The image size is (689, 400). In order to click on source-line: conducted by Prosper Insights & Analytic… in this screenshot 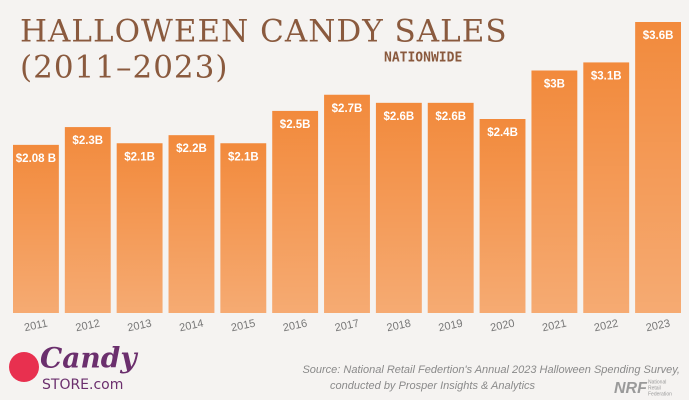, I will do `click(433, 386)`.